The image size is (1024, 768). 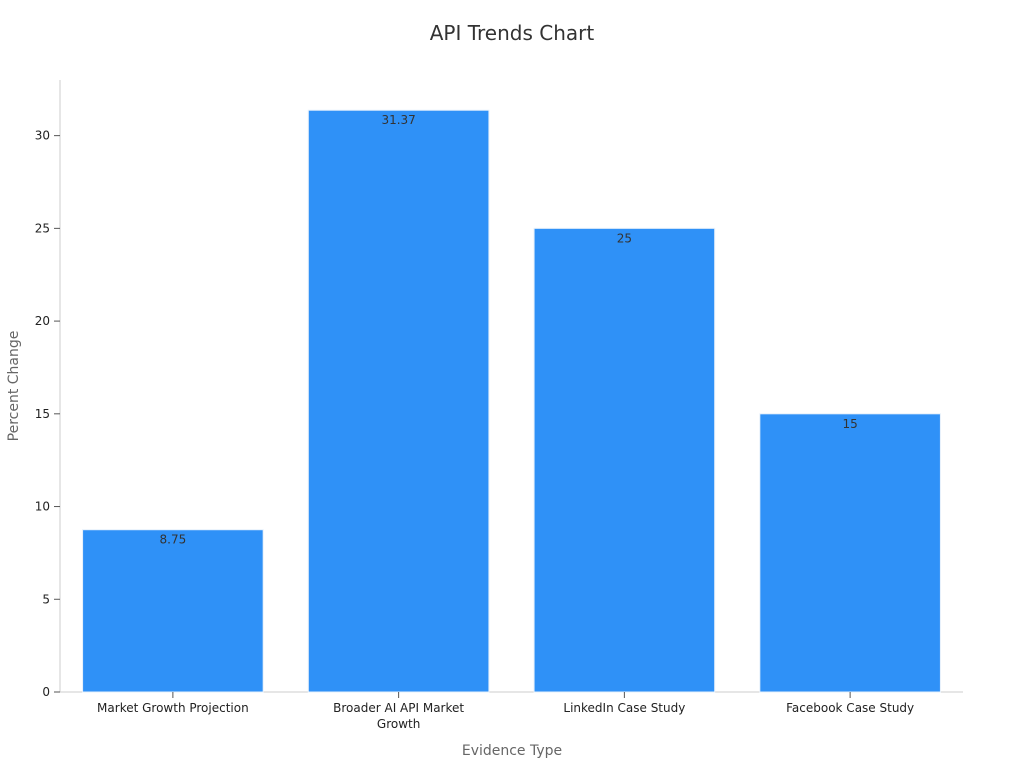 What do you see at coordinates (512, 33) in the screenshot?
I see `chart-title: API Trends Chart` at bounding box center [512, 33].